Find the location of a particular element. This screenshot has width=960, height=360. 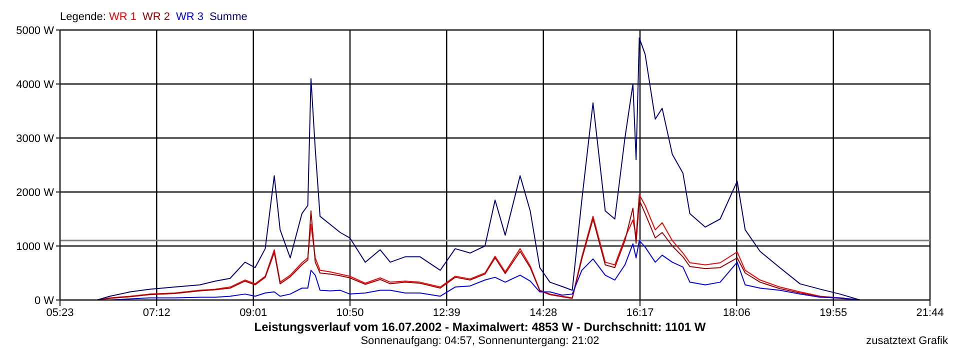

legend-title: Legende: is located at coordinates (83, 17).